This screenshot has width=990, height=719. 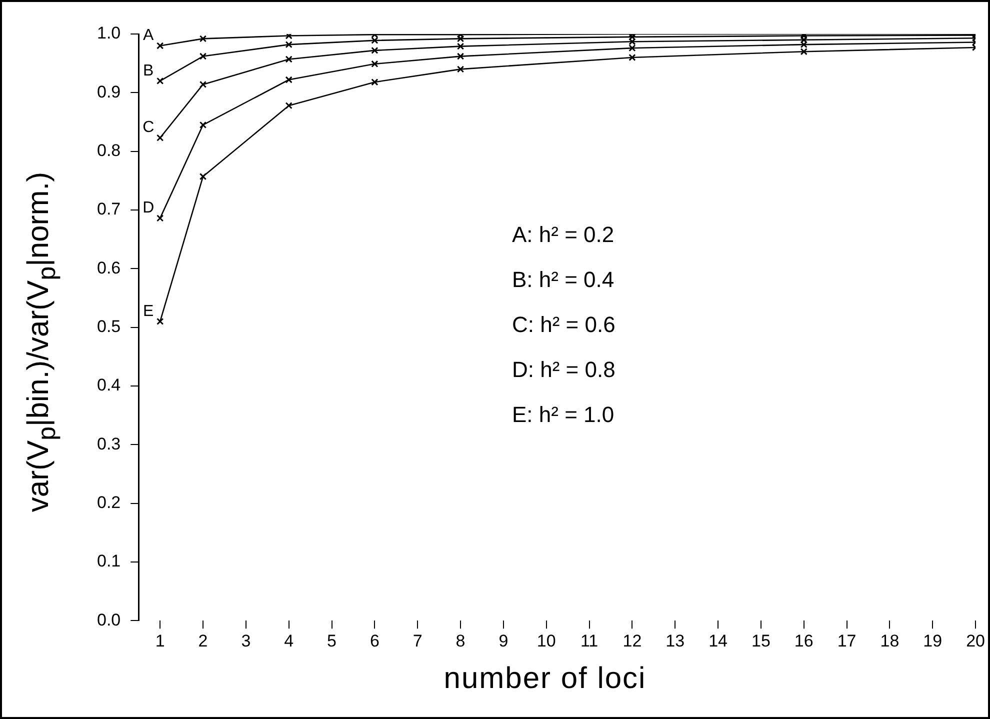 I want to click on y-tick-label: 0.3, so click(x=108, y=444).